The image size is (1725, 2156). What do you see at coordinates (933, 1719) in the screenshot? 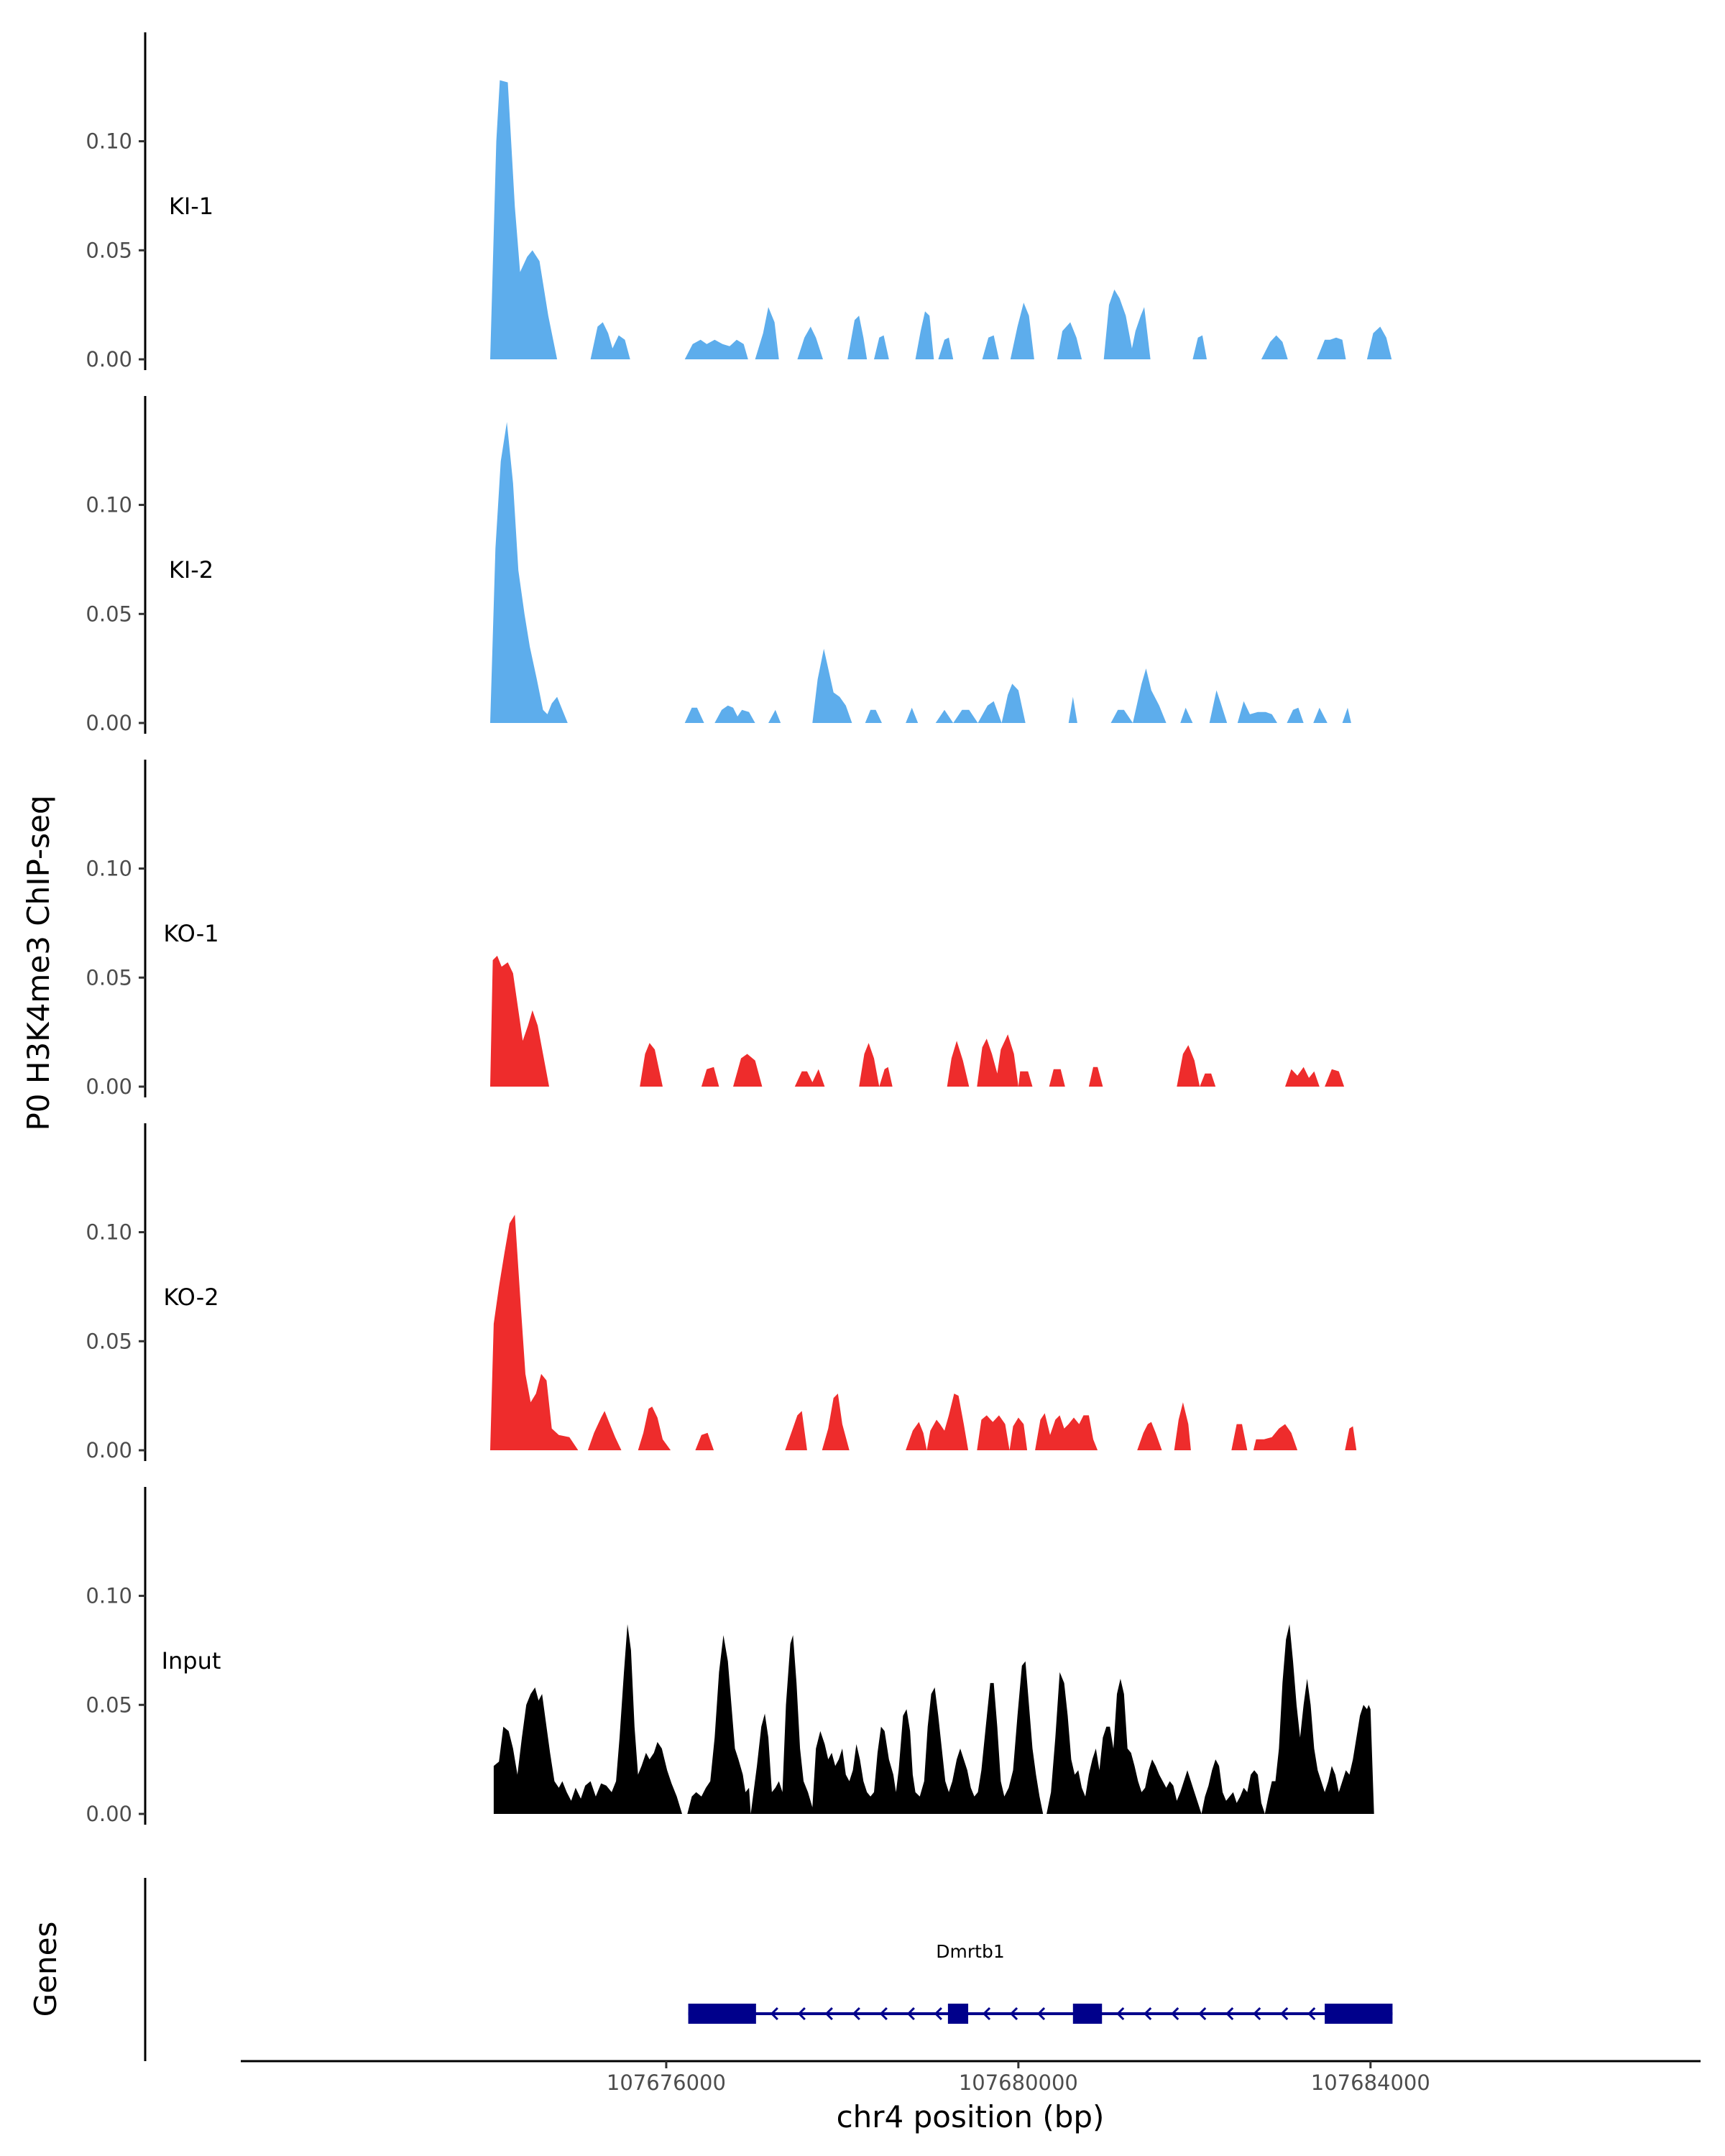
I see `coverage-area-input` at bounding box center [933, 1719].